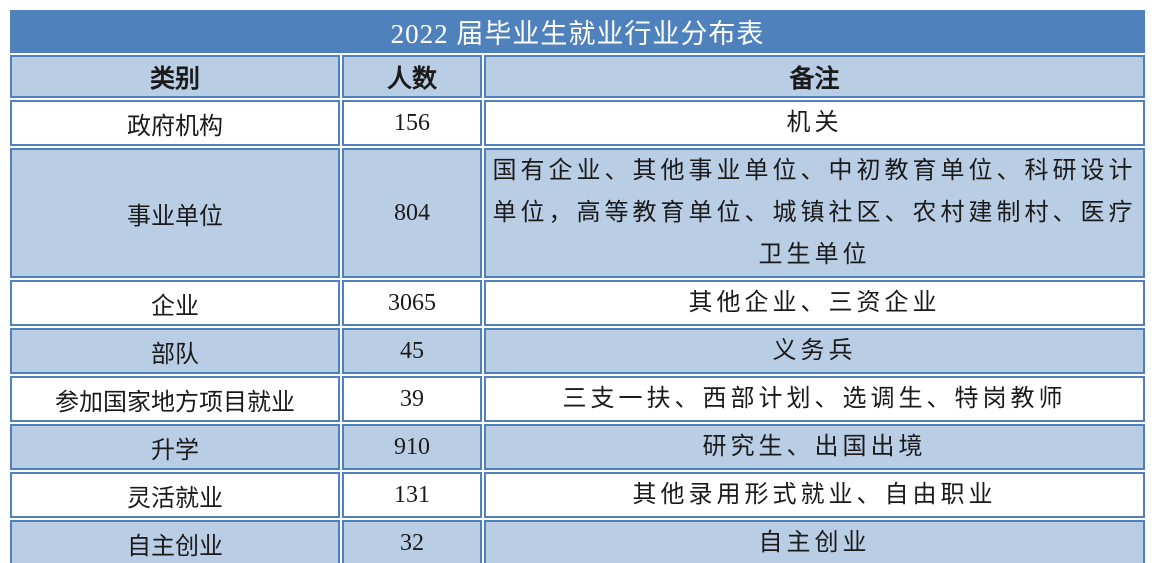  I want to click on category-cell: 事业单位, so click(175, 213).